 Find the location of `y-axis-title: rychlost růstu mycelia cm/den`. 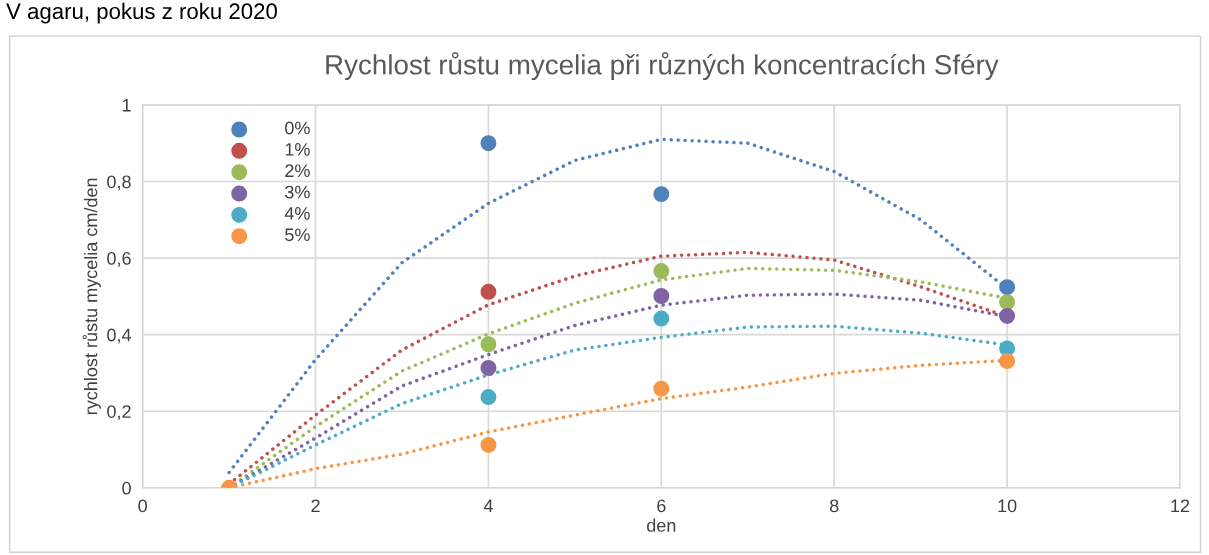

y-axis-title: rychlost růstu mycelia cm/den is located at coordinates (91, 296).